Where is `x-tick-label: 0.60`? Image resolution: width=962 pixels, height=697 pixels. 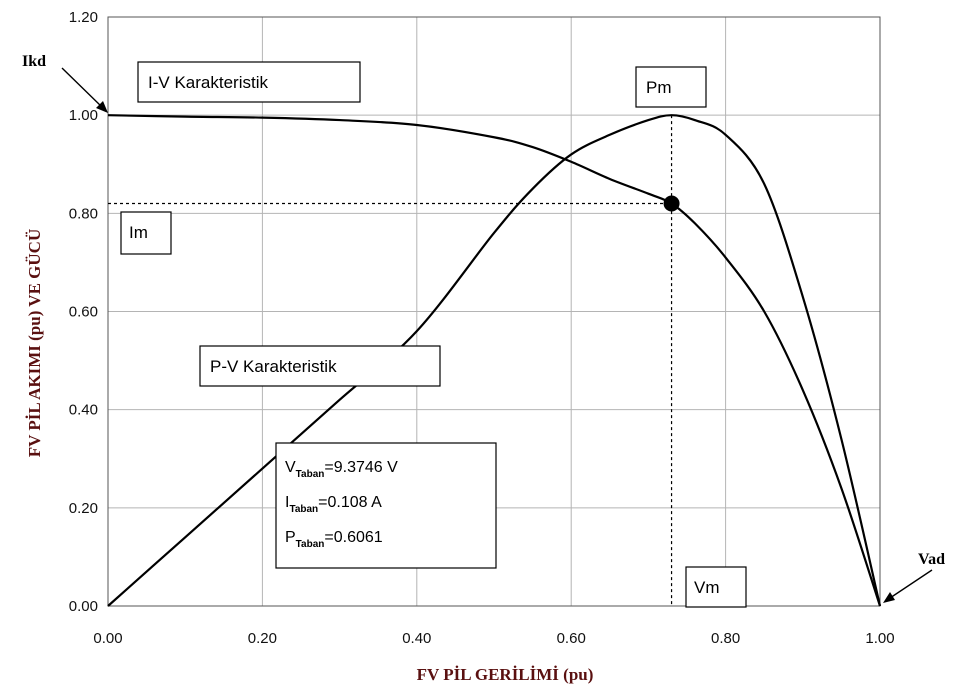
x-tick-label: 0.60 is located at coordinates (571, 638).